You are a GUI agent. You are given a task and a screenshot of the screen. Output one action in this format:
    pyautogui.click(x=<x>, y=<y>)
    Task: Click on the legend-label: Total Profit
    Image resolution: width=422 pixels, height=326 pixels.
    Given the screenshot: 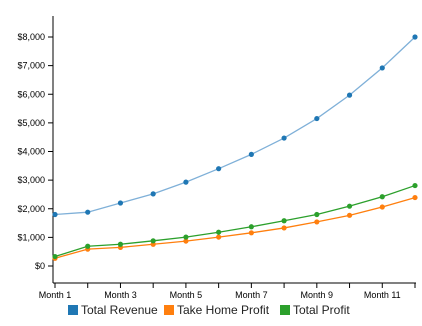 What is the action you would take?
    pyautogui.click(x=321, y=310)
    